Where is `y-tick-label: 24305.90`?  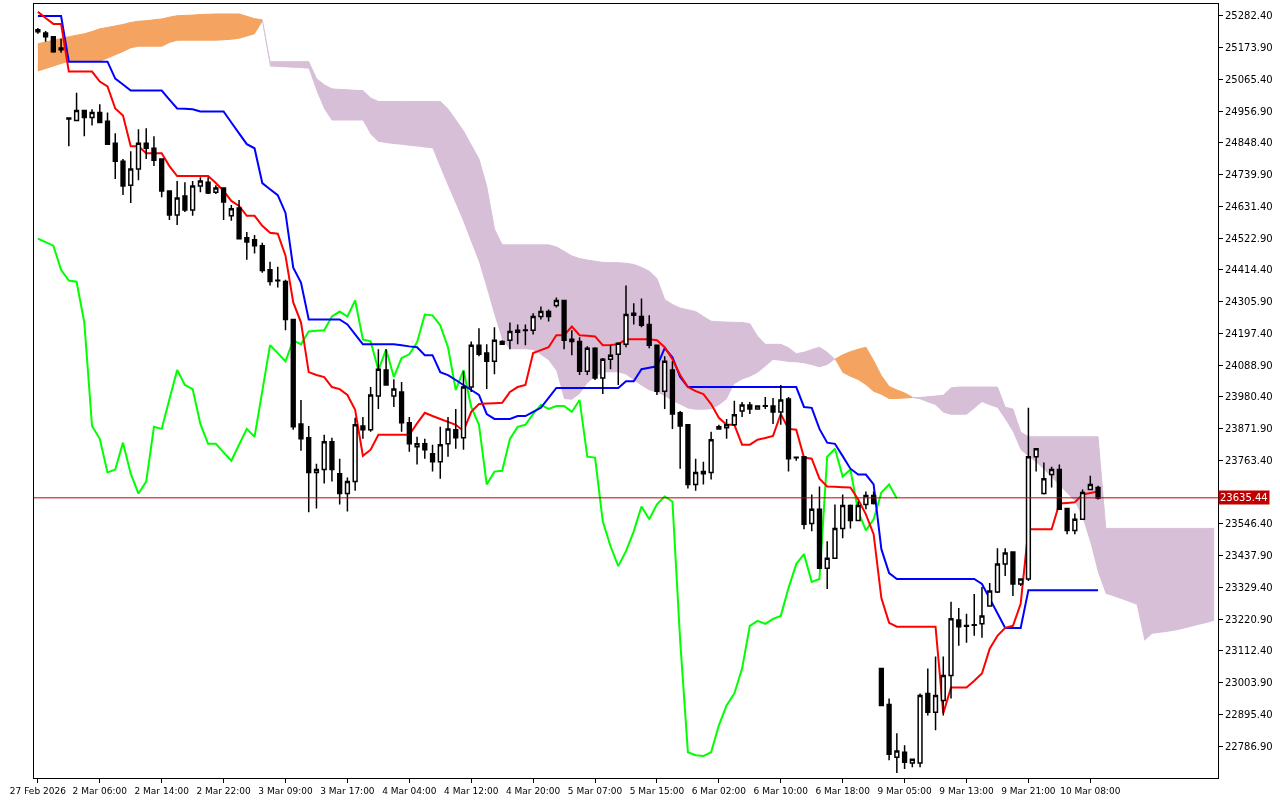 y-tick-label: 24305.90 is located at coordinates (1249, 302).